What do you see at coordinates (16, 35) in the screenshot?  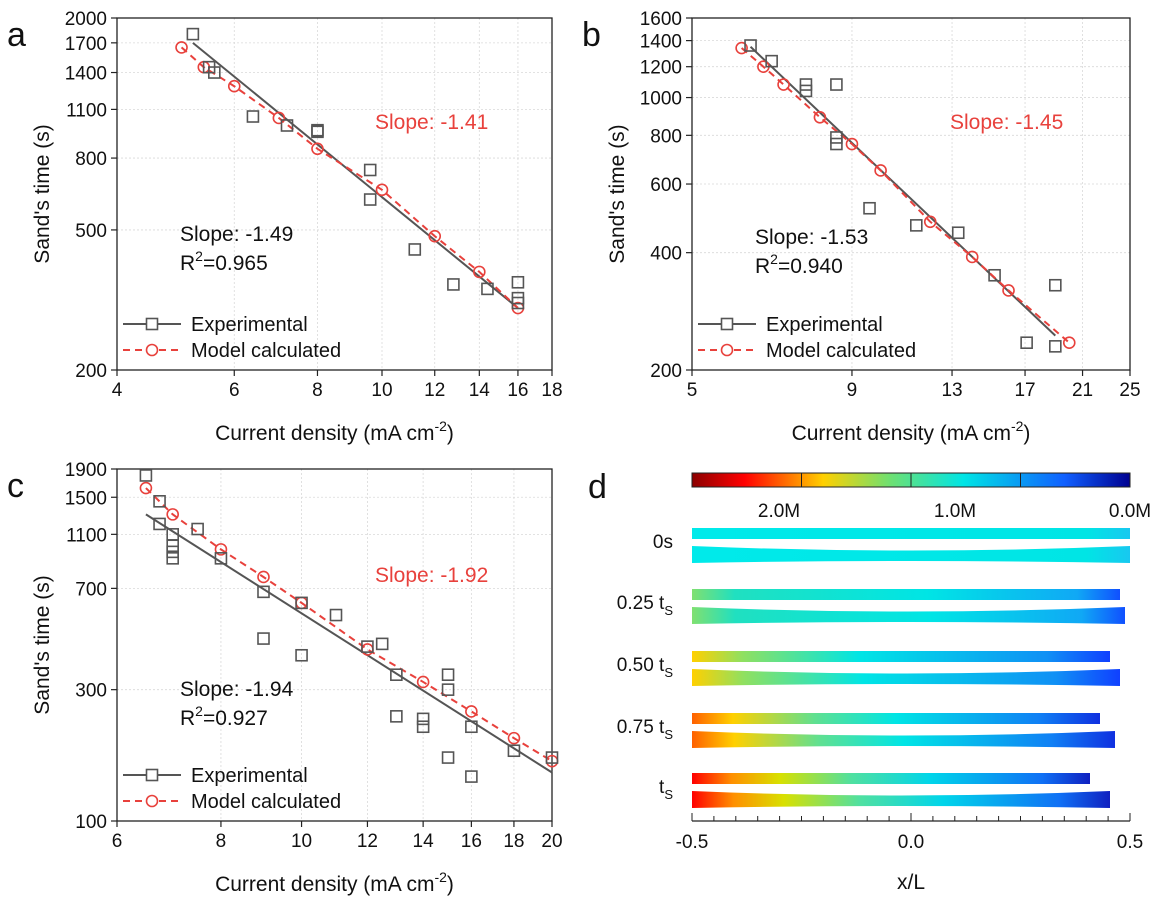 I see `panel-letter: a` at bounding box center [16, 35].